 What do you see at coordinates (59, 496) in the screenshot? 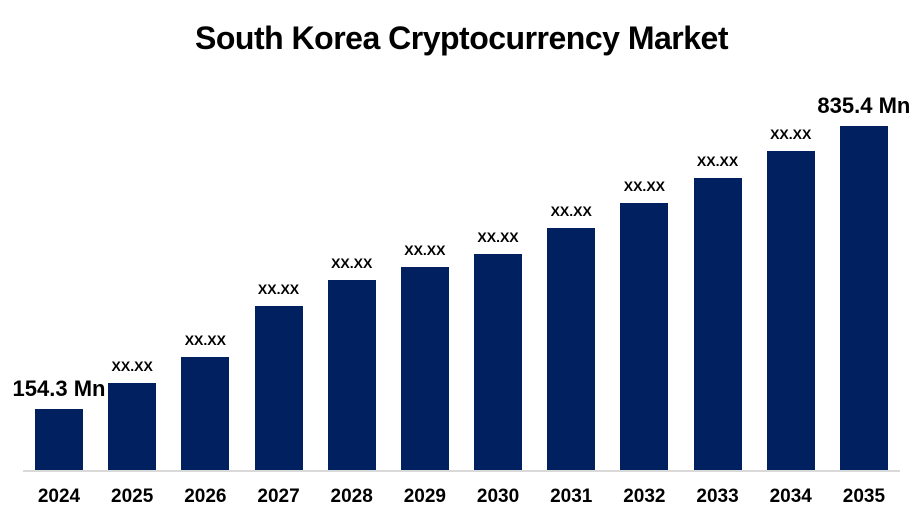
I see `x-tick-2024: 2024` at bounding box center [59, 496].